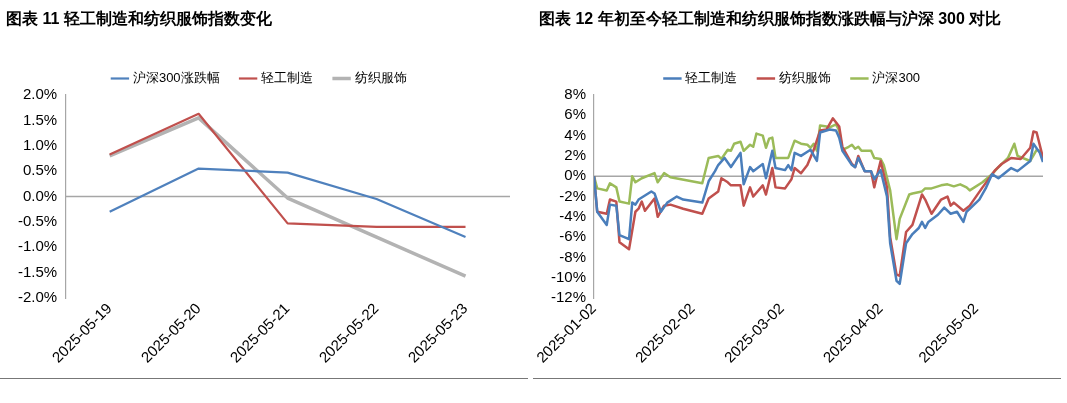 This screenshot has height=403, width=1067. What do you see at coordinates (38, 221) in the screenshot?
I see `y-tick-label: -0.5%` at bounding box center [38, 221].